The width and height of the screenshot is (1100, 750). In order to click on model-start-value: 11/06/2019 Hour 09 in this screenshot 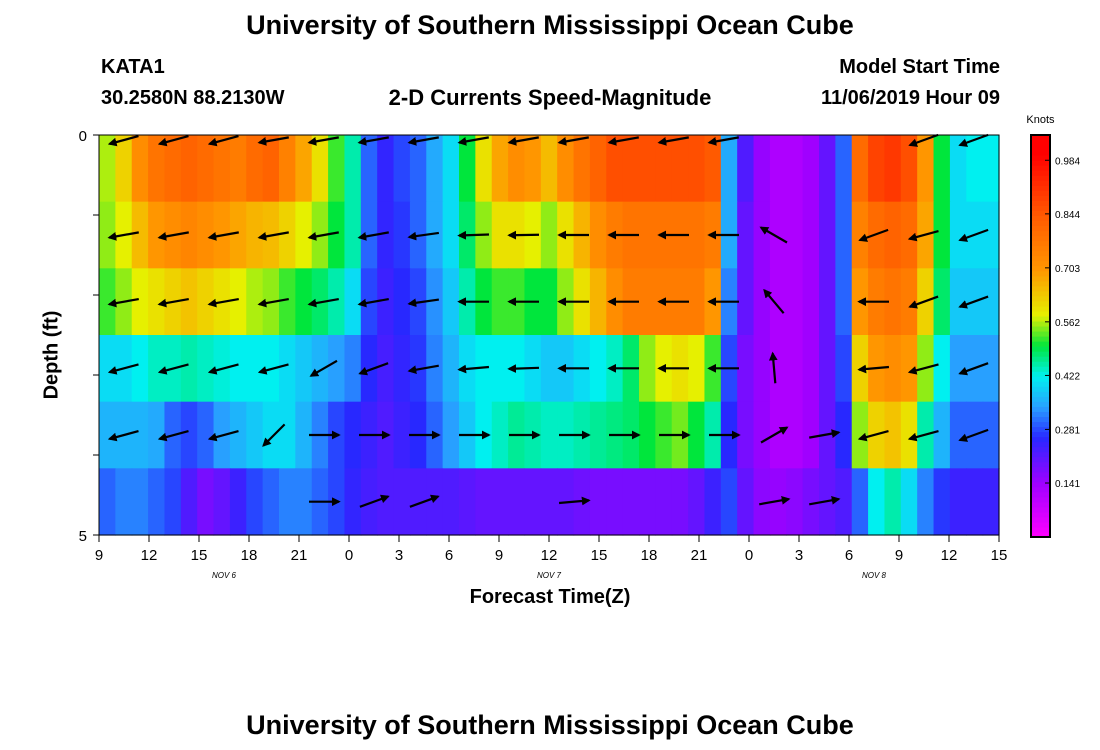, I will do `click(910, 98)`.